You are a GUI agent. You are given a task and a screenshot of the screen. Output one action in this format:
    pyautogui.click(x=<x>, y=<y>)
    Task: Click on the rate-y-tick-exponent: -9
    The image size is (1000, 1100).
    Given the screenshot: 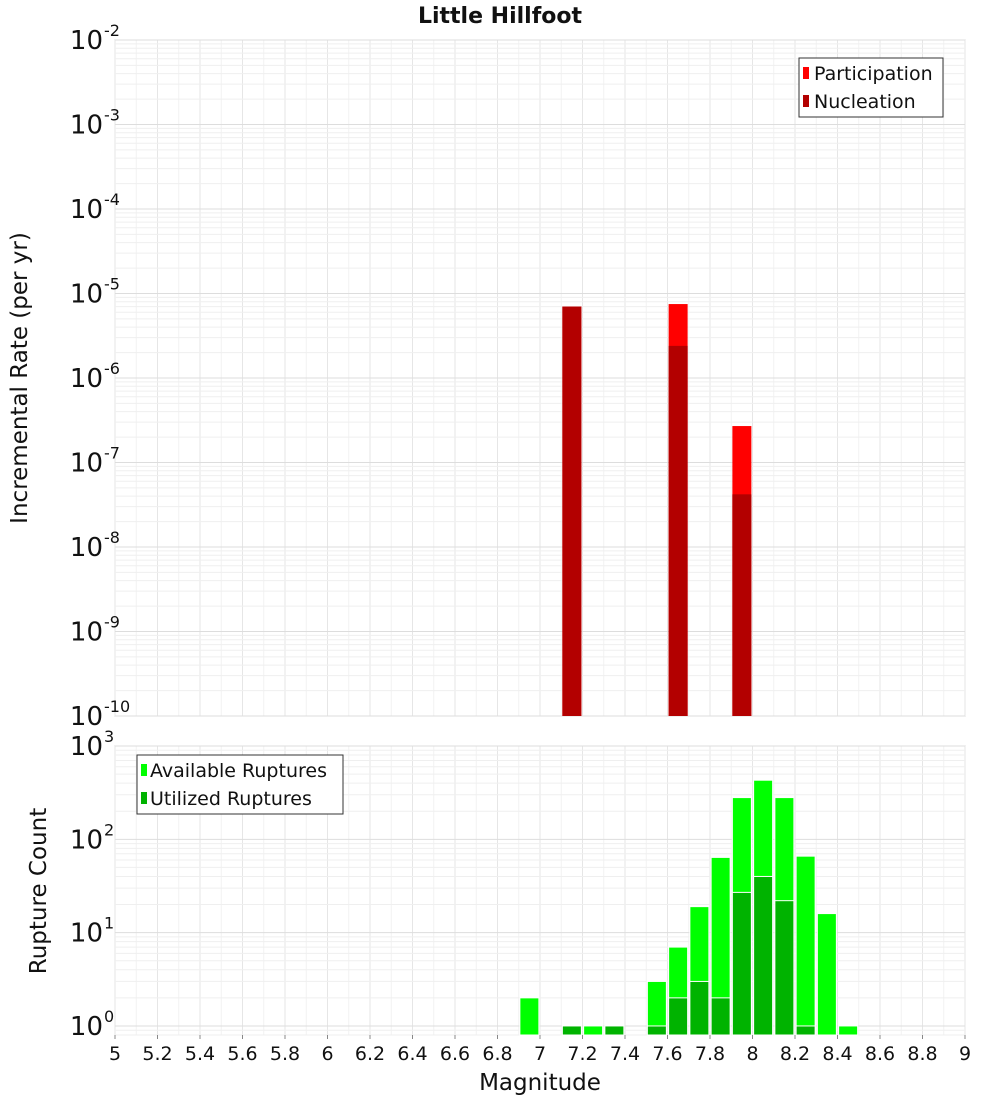 What is the action you would take?
    pyautogui.click(x=112, y=622)
    